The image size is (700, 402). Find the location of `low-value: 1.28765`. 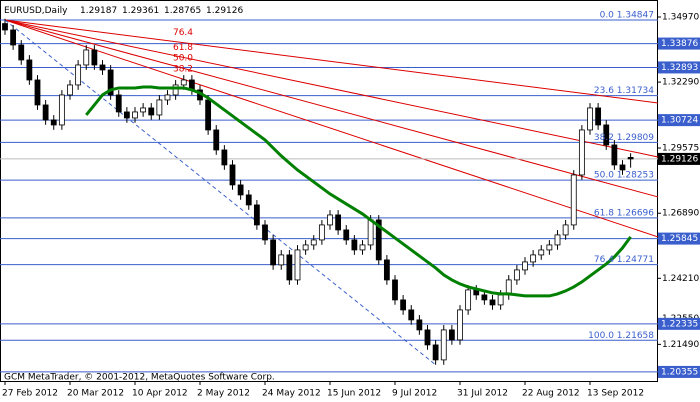

low-value: 1.28765 is located at coordinates (182, 11).